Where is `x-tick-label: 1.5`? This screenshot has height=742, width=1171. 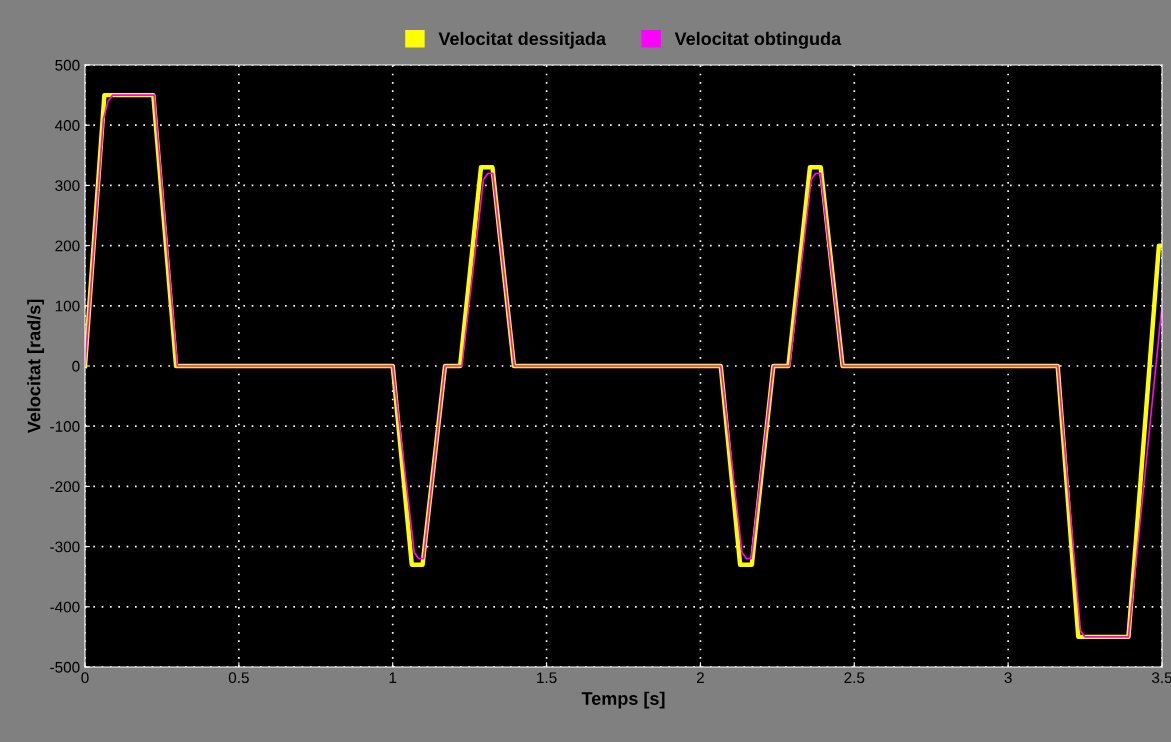 x-tick-label: 1.5 is located at coordinates (547, 678).